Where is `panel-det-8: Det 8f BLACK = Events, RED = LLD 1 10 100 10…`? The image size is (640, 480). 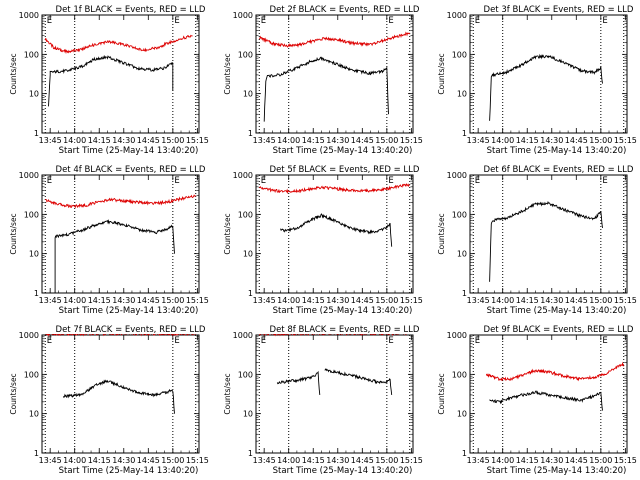
panel-det-8: Det 8f BLACK = Events, RED = LLD 1 10 100 10… is located at coordinates (323, 400).